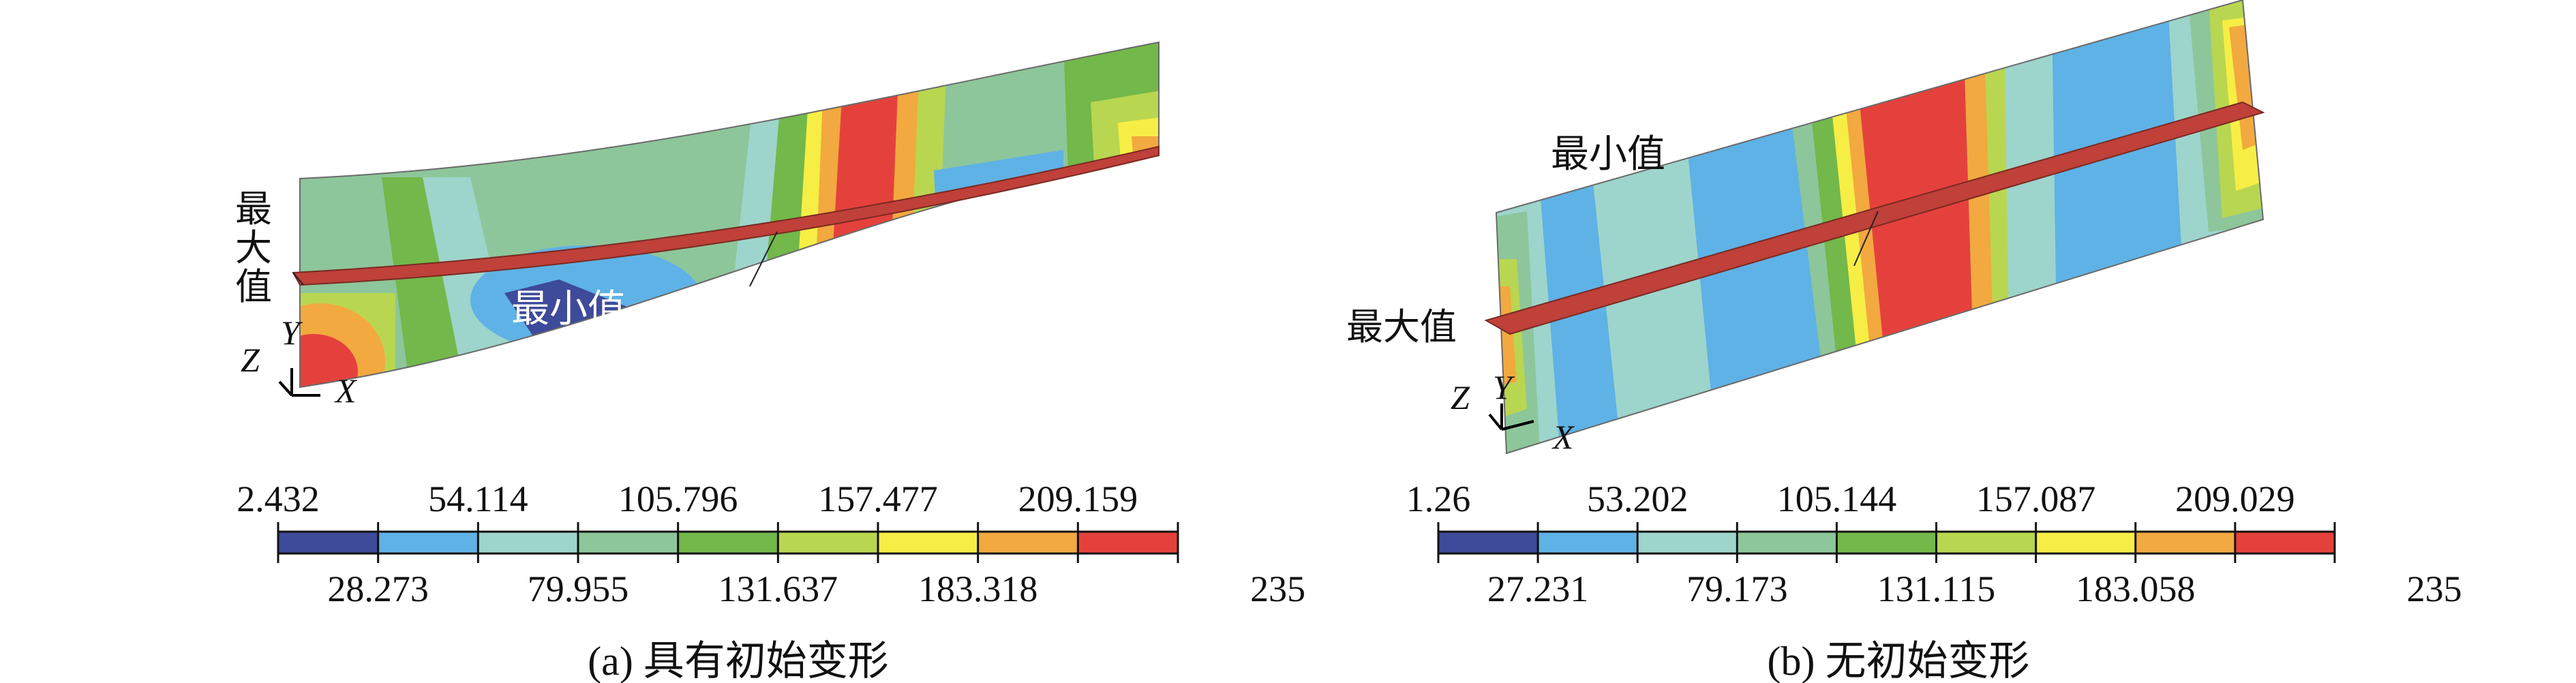 This screenshot has width=2576, height=683. I want to click on legend-label-bottom: 28.273, so click(378, 589).